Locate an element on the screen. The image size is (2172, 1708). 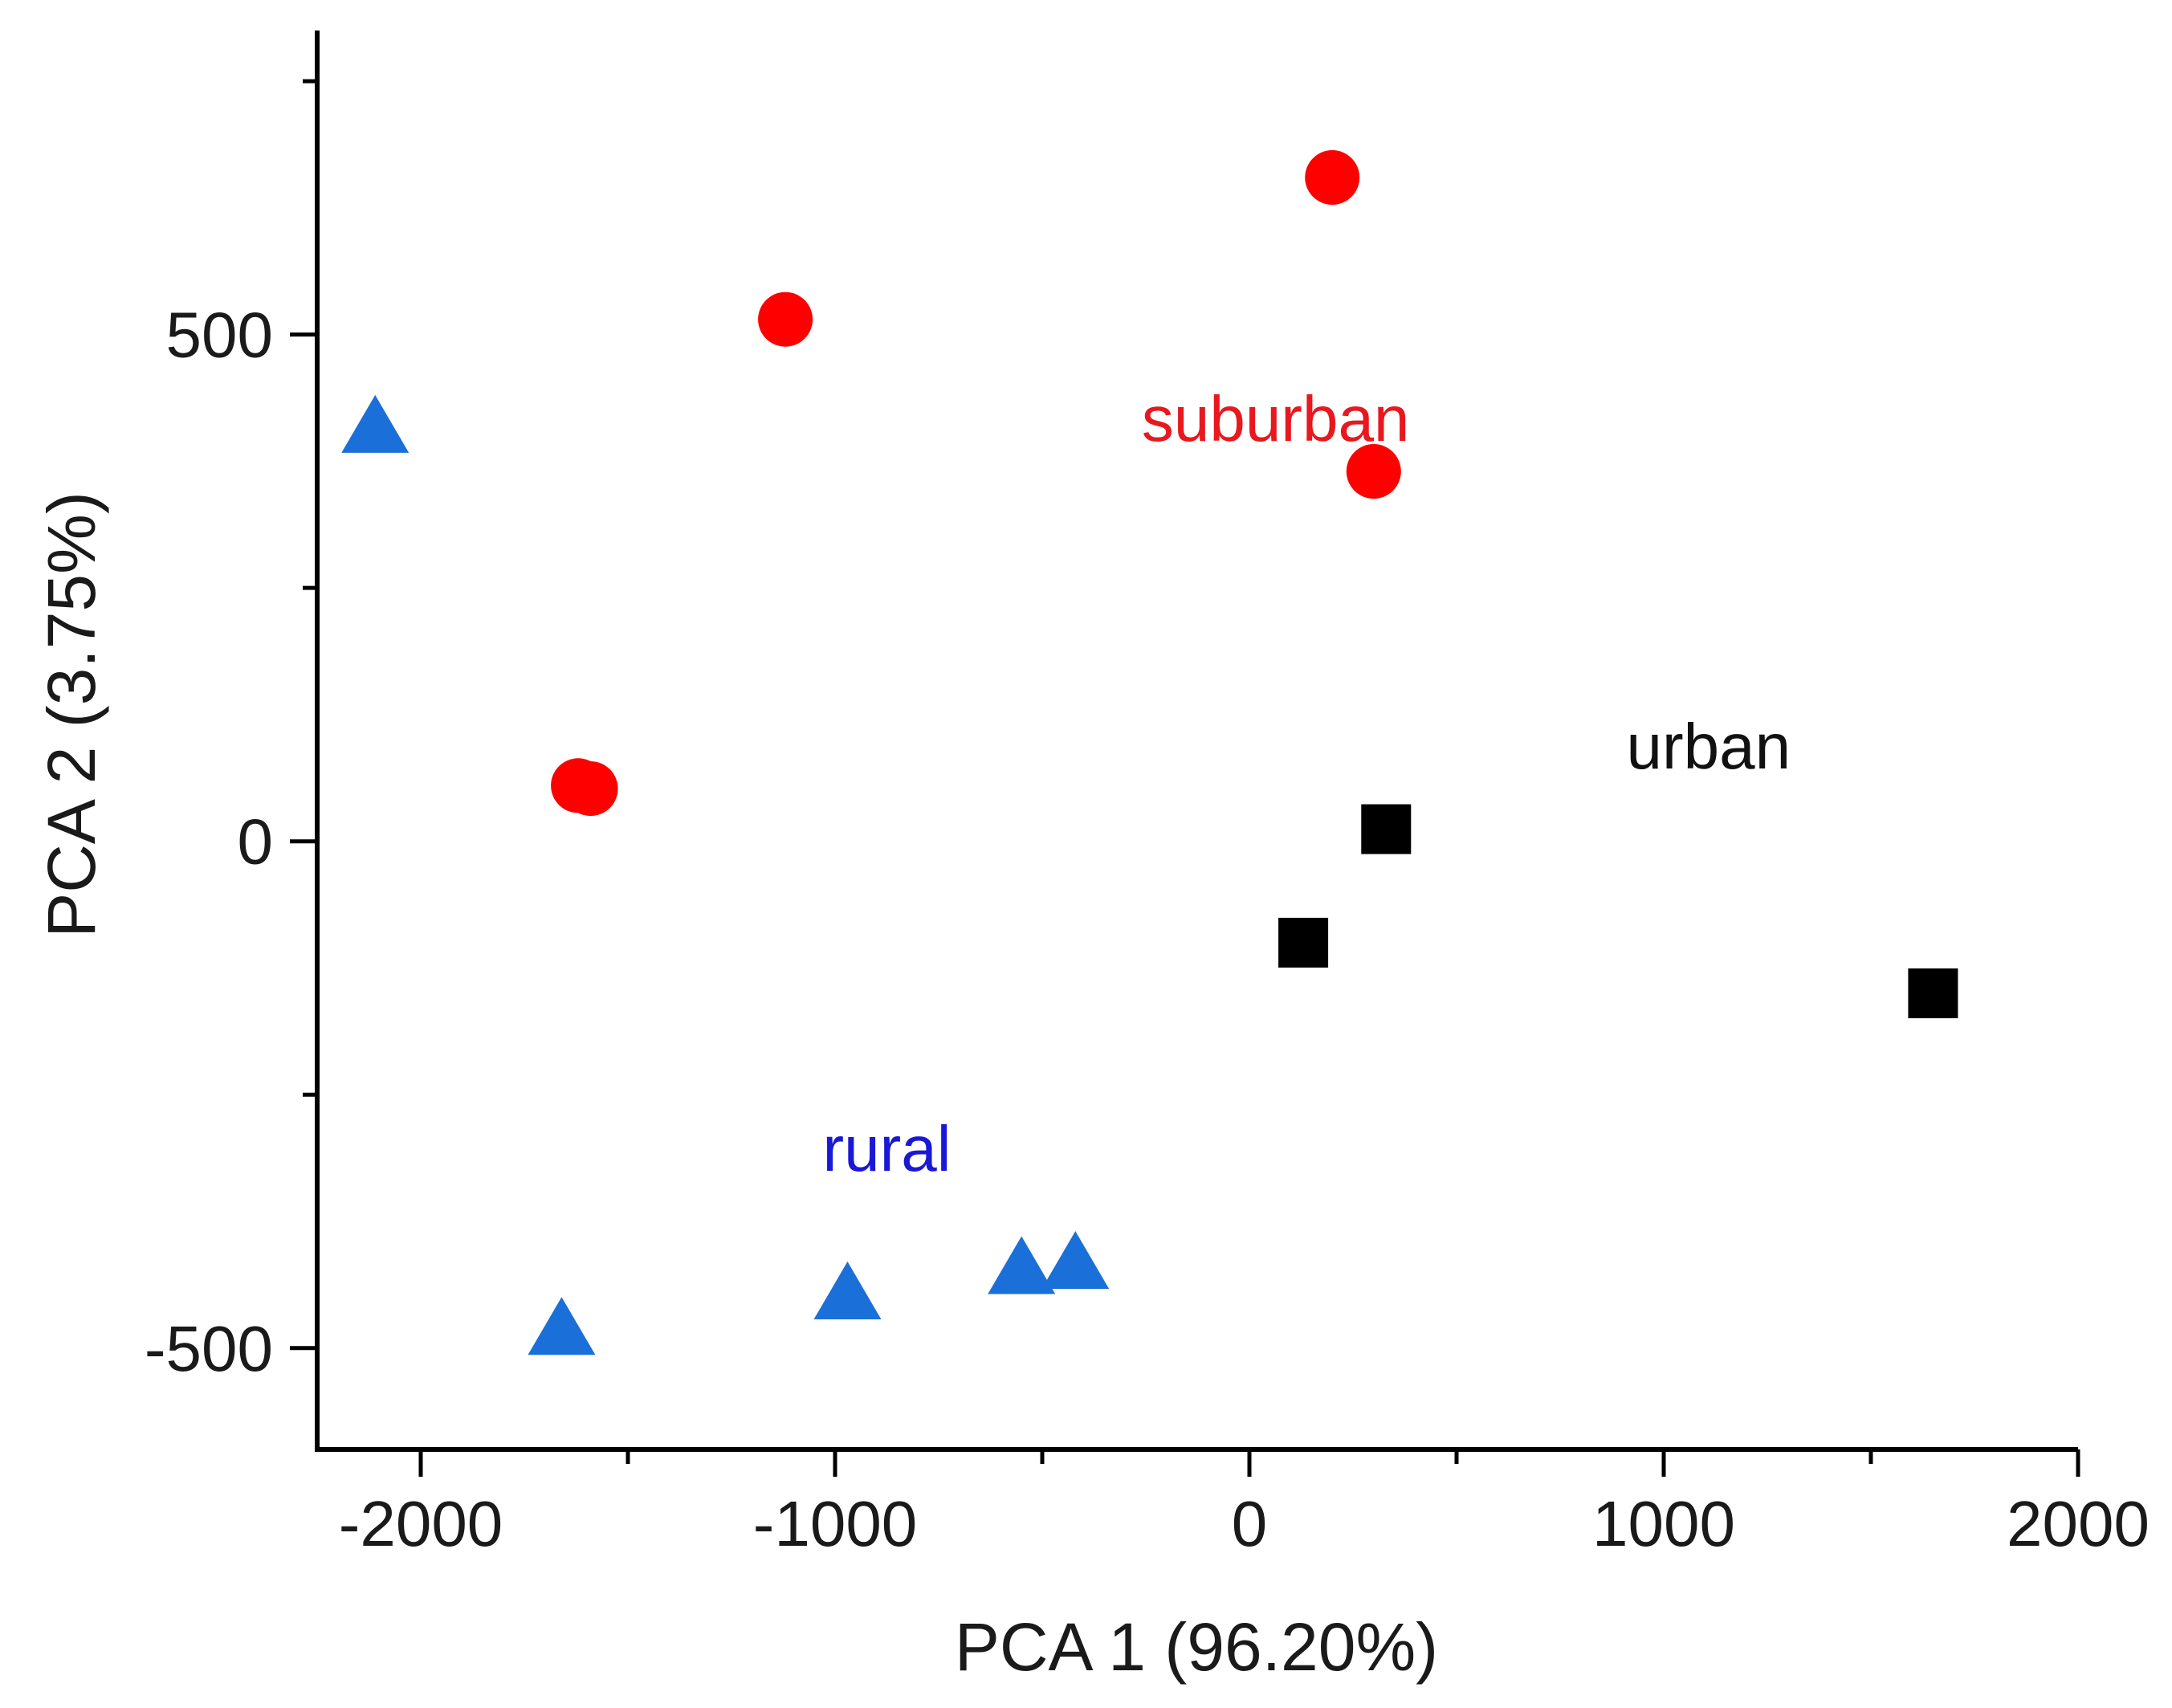
x-tick-label: 0 is located at coordinates (1250, 1523).